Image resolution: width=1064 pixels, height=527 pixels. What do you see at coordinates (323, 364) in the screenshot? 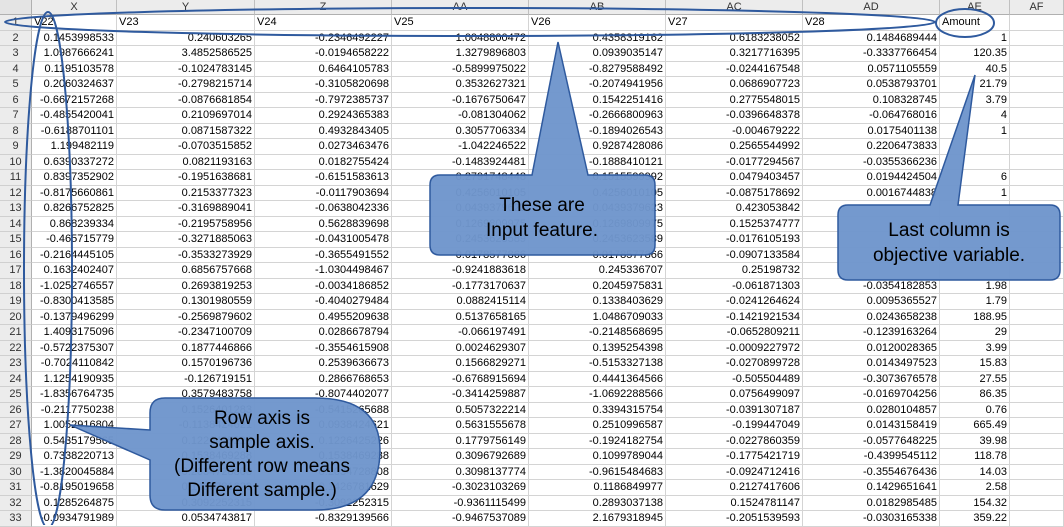
I see `table-cell: 0.2539636673` at bounding box center [323, 364].